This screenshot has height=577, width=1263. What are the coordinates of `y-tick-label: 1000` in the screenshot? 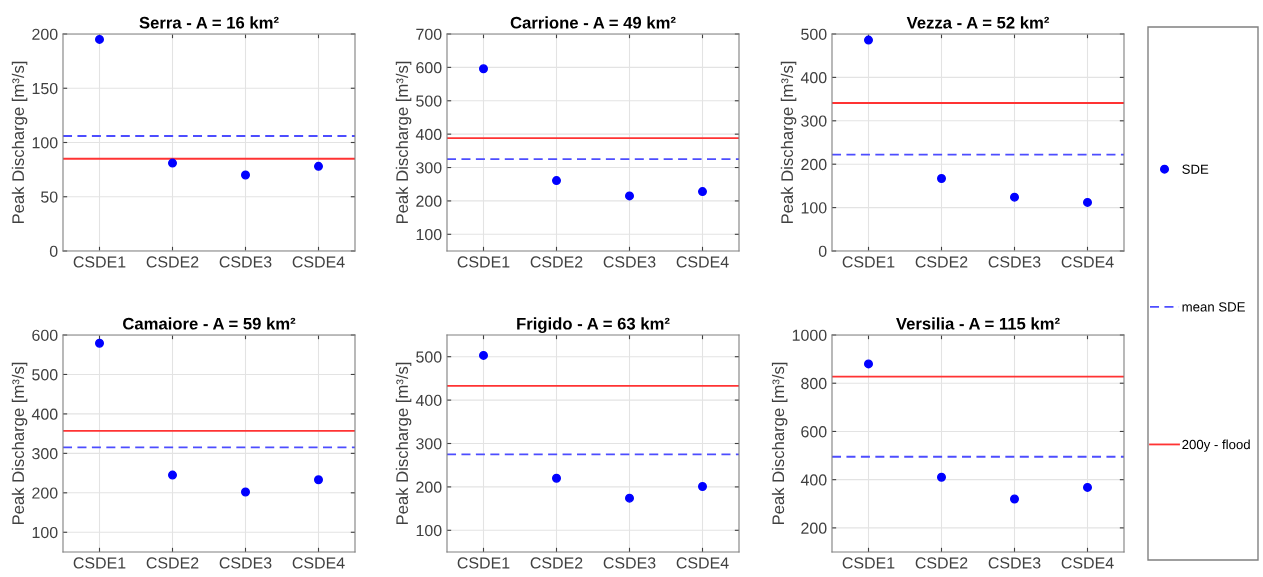 It's located at (809, 335).